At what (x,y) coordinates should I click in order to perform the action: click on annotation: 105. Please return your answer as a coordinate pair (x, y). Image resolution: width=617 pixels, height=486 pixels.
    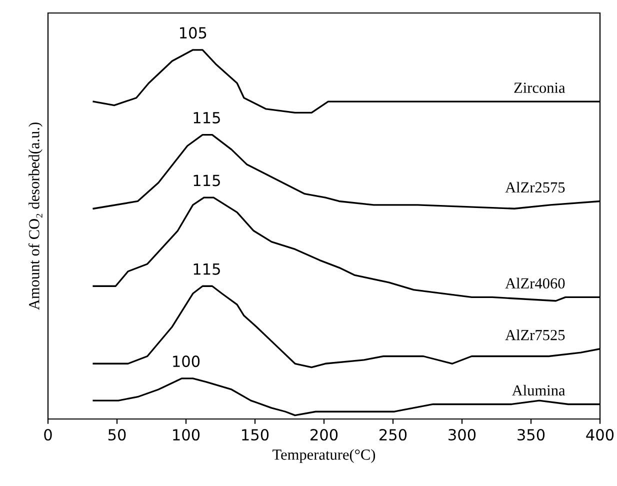
    Looking at the image, I should click on (193, 33).